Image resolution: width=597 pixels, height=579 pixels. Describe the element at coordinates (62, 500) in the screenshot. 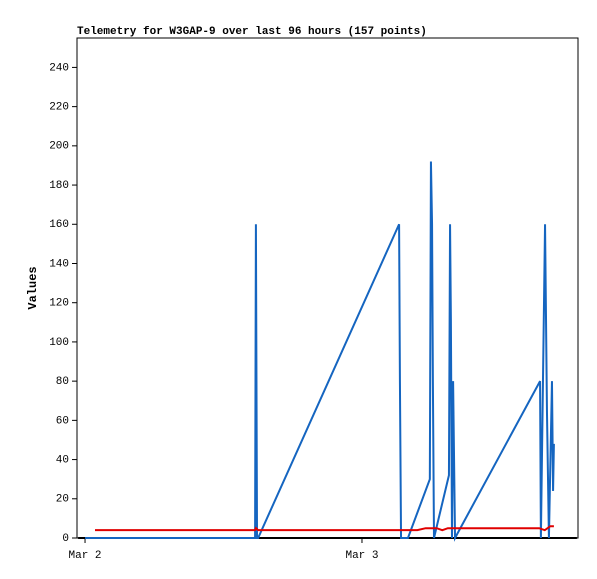

I see `y-tick-label: 20` at that location.